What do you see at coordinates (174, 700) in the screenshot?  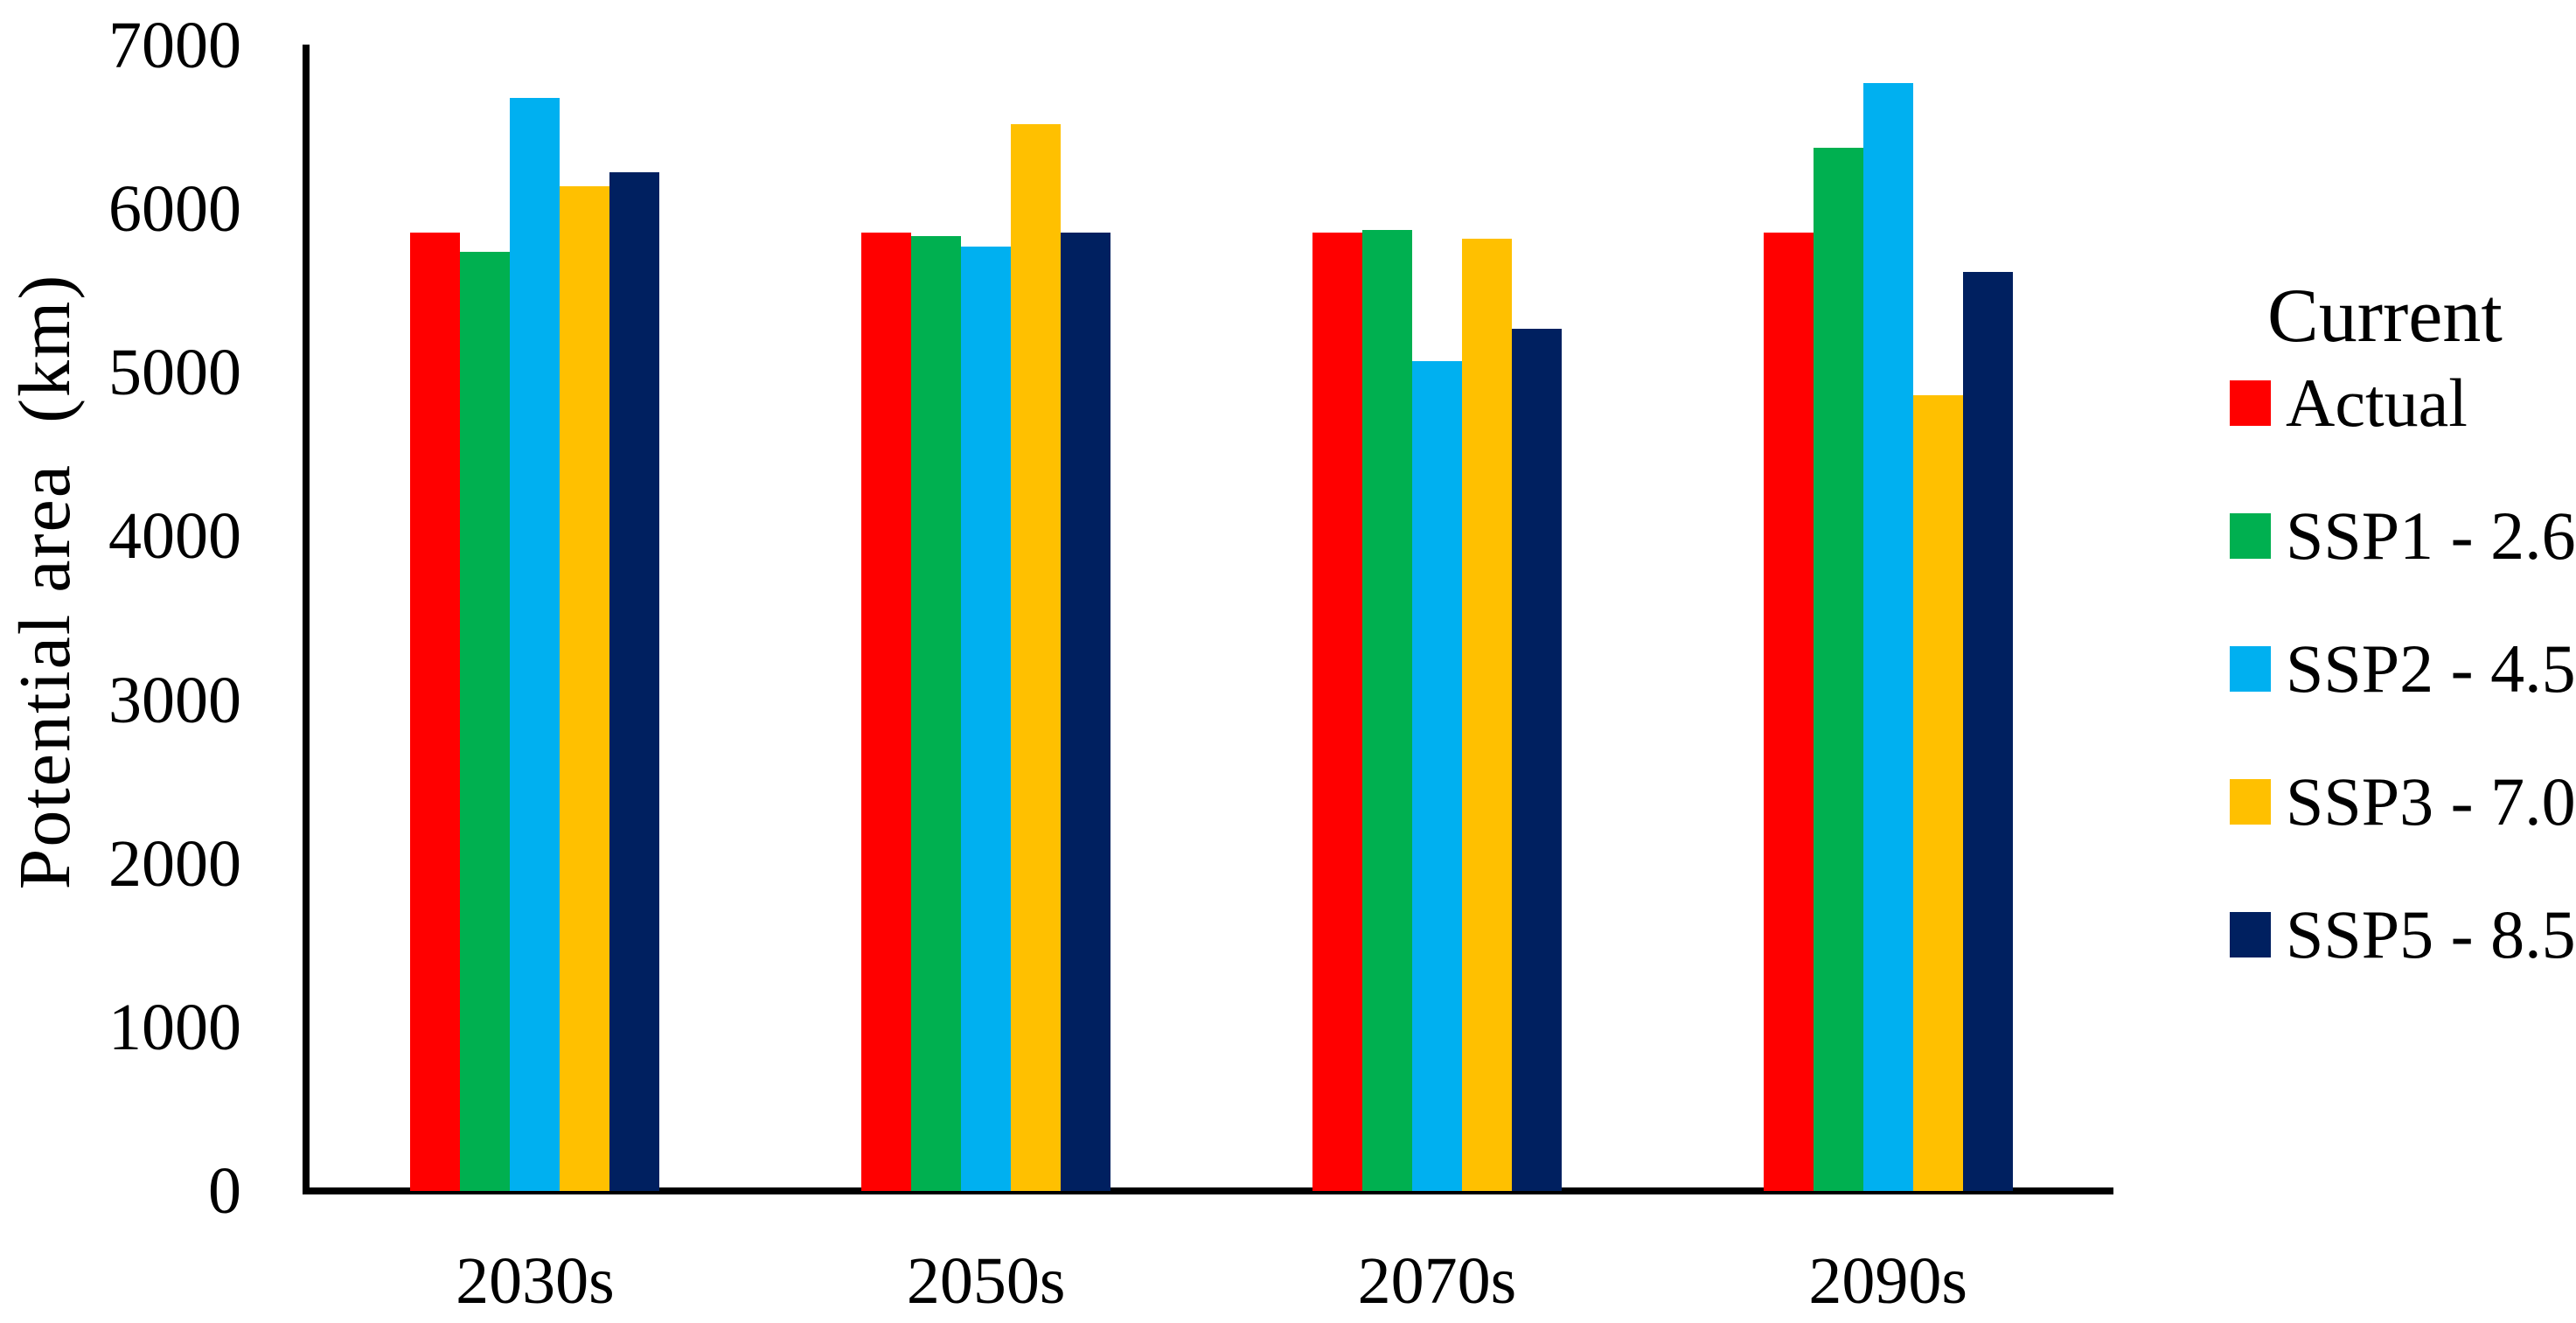 I see `y-tick-label-3000: 3000` at bounding box center [174, 700].